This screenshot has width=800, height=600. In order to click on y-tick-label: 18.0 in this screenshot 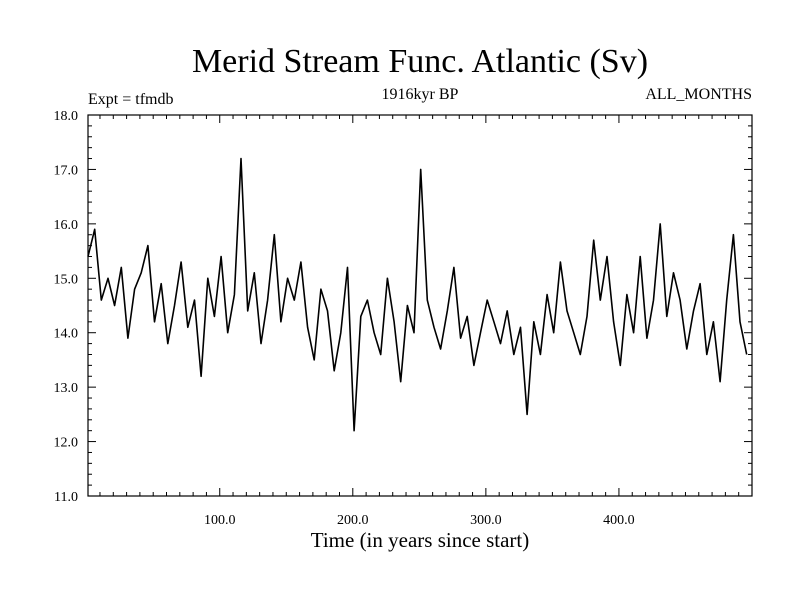, I will do `click(66, 116)`.